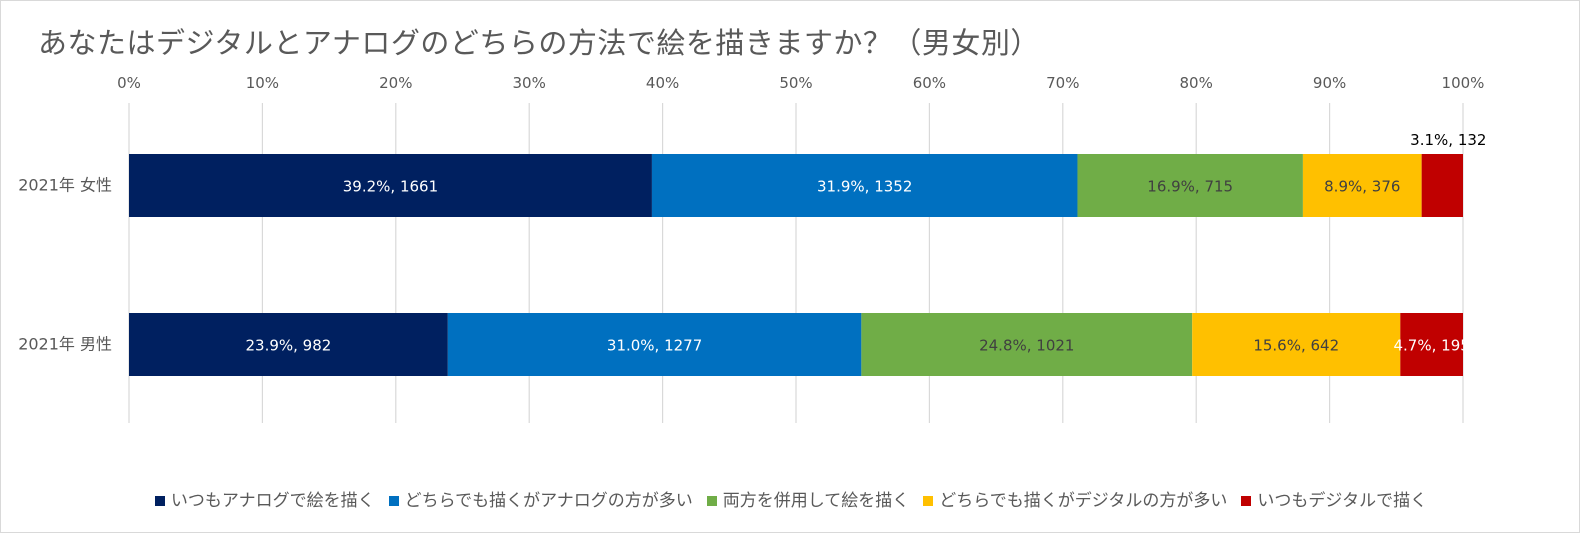 The width and height of the screenshot is (1582, 535). What do you see at coordinates (65, 185) in the screenshot?
I see `y-category-label: 2021年 女性` at bounding box center [65, 185].